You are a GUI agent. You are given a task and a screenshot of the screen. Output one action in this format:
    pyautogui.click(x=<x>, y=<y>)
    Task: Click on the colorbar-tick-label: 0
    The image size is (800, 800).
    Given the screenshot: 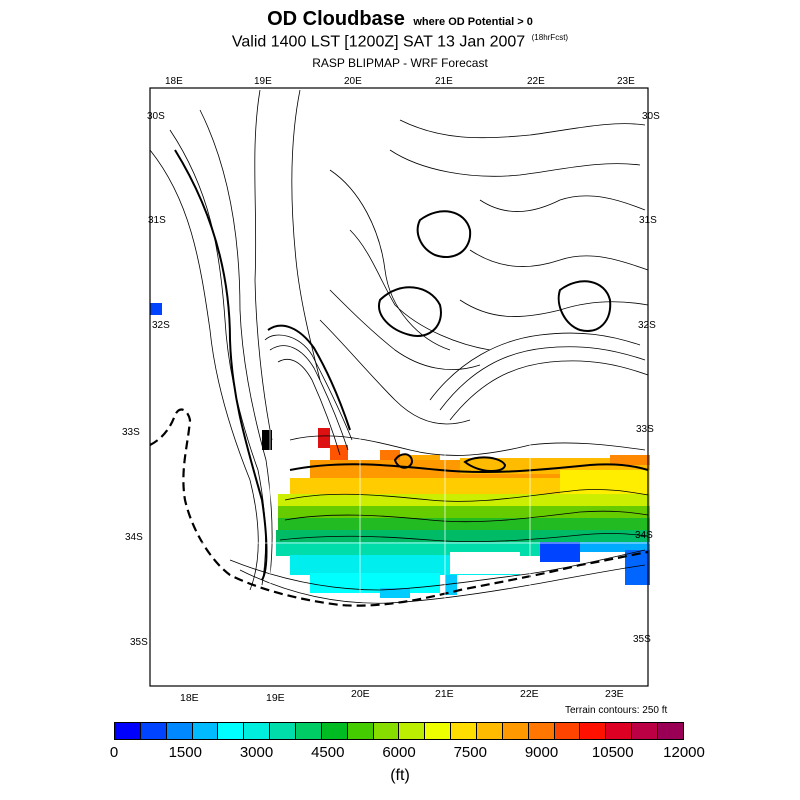 What is the action you would take?
    pyautogui.click(x=114, y=752)
    